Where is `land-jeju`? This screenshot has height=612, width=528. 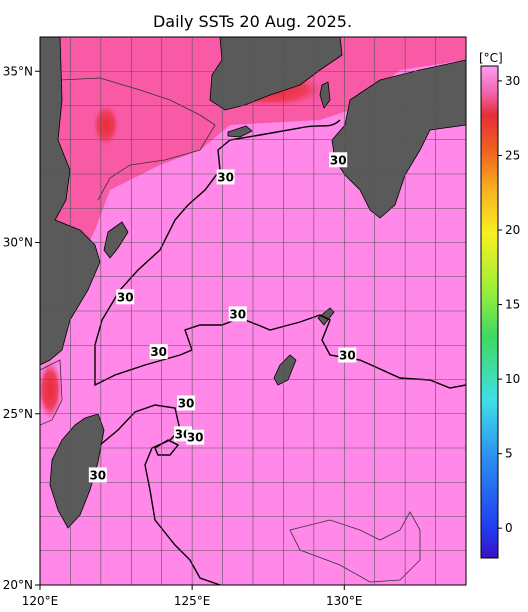 land-jeju is located at coordinates (240, 131).